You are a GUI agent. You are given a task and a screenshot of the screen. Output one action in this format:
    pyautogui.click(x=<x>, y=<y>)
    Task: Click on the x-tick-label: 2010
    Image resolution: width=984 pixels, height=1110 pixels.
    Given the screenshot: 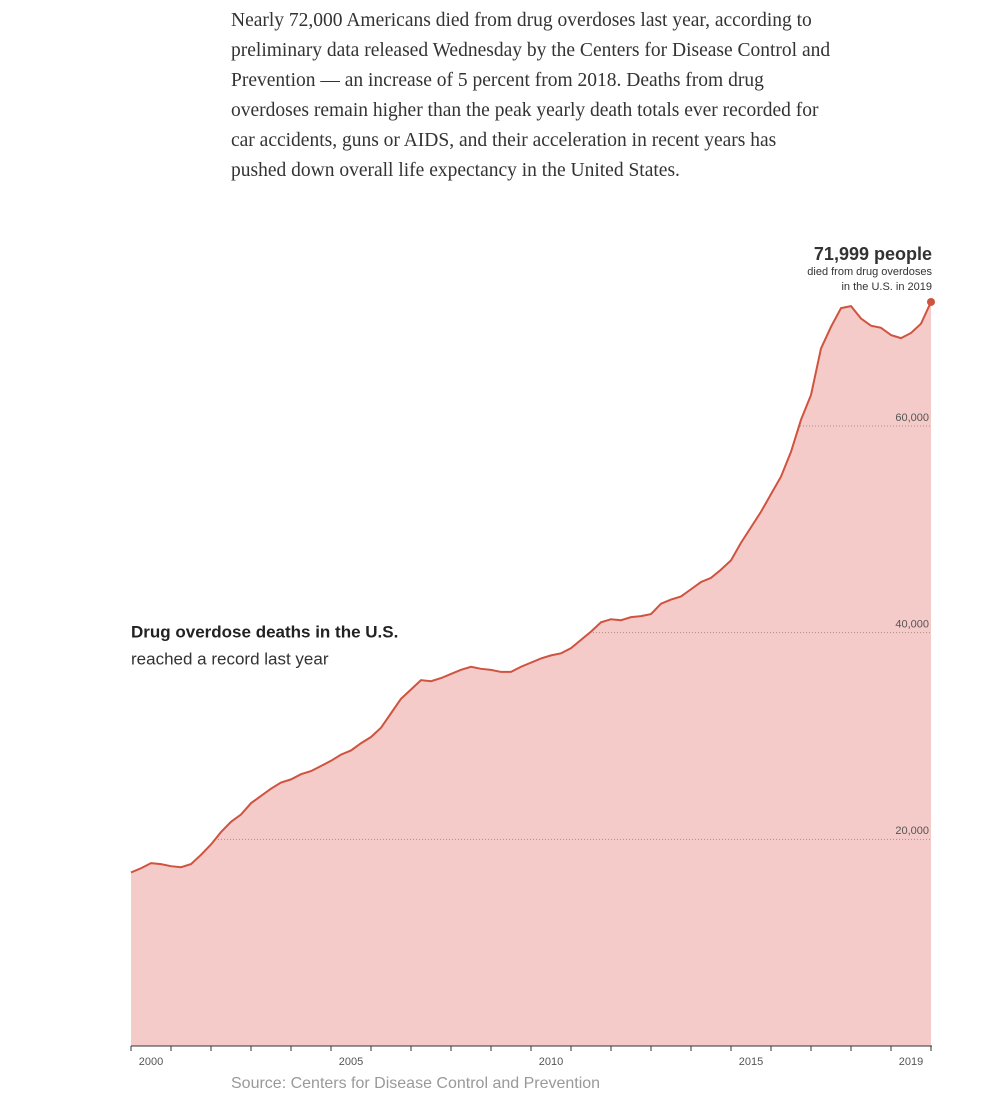 What is the action you would take?
    pyautogui.click(x=551, y=1062)
    